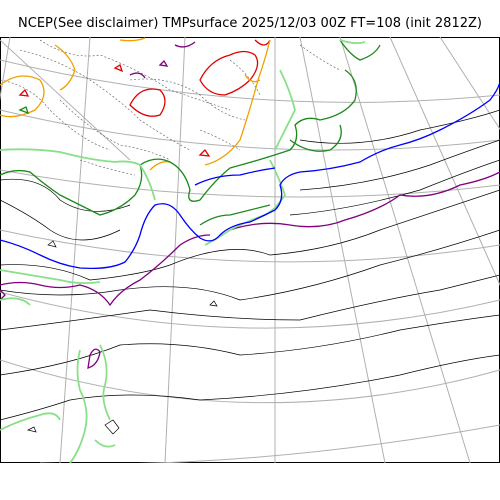 This screenshot has height=500, width=500. I want to click on contours-orange, so click(135, 104).